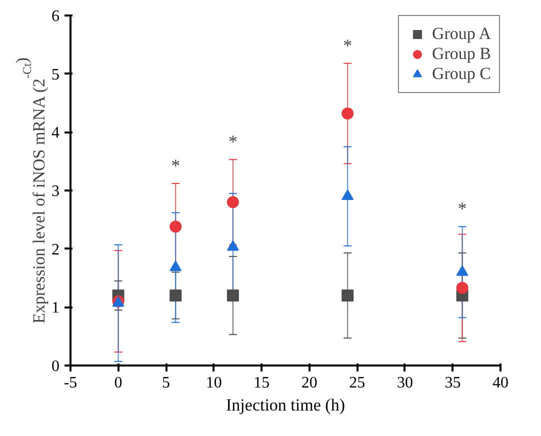  Describe the element at coordinates (357, 383) in the screenshot. I see `x-tick-label: 25` at that location.